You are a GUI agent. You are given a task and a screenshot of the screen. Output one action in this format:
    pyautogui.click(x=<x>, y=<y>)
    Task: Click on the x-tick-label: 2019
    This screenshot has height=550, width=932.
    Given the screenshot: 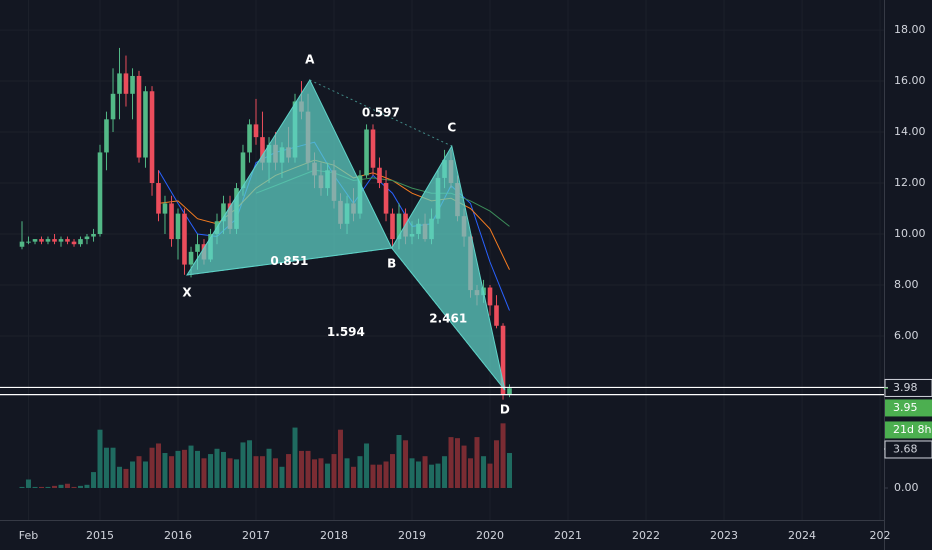 What is the action you would take?
    pyautogui.click(x=412, y=535)
    